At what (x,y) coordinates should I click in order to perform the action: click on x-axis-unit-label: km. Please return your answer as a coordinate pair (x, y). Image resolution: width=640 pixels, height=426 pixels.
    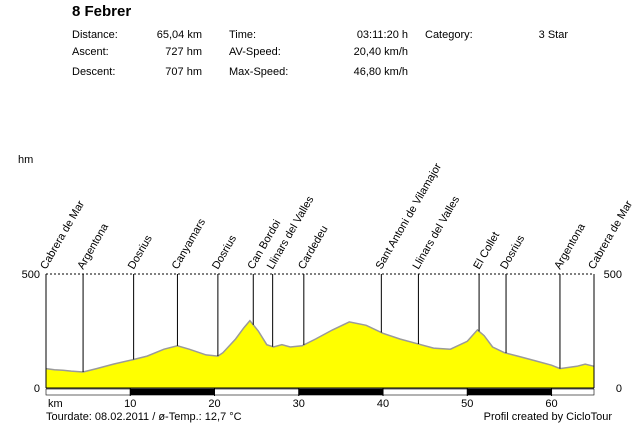
    Looking at the image, I should click on (55, 404).